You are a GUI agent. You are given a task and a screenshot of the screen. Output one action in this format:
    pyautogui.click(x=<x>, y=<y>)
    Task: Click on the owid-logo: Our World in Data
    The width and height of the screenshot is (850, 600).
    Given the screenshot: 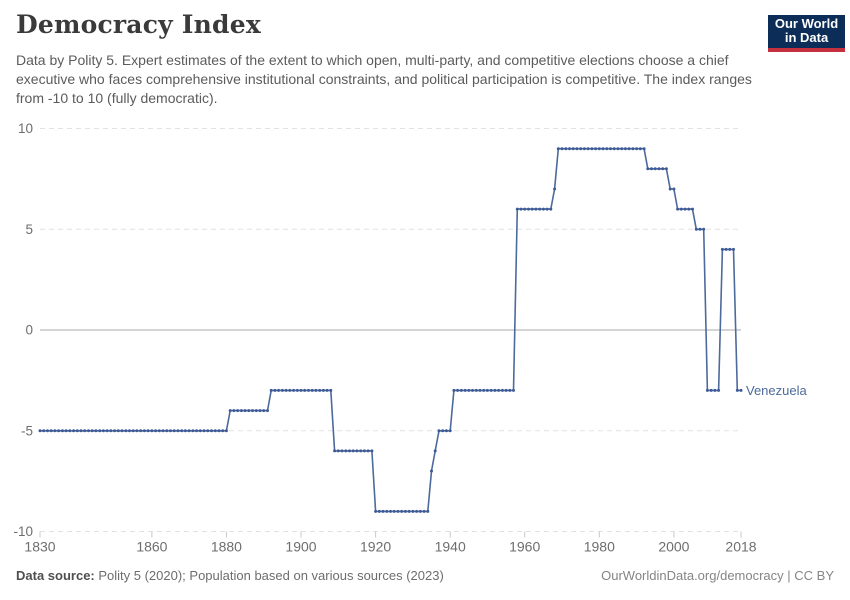 What is the action you would take?
    pyautogui.click(x=806, y=33)
    